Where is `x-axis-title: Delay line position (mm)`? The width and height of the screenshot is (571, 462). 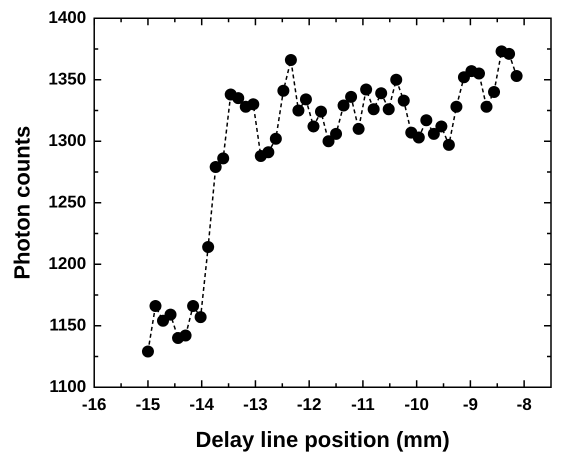
x-axis-title: Delay line position (mm) is located at coordinates (322, 439).